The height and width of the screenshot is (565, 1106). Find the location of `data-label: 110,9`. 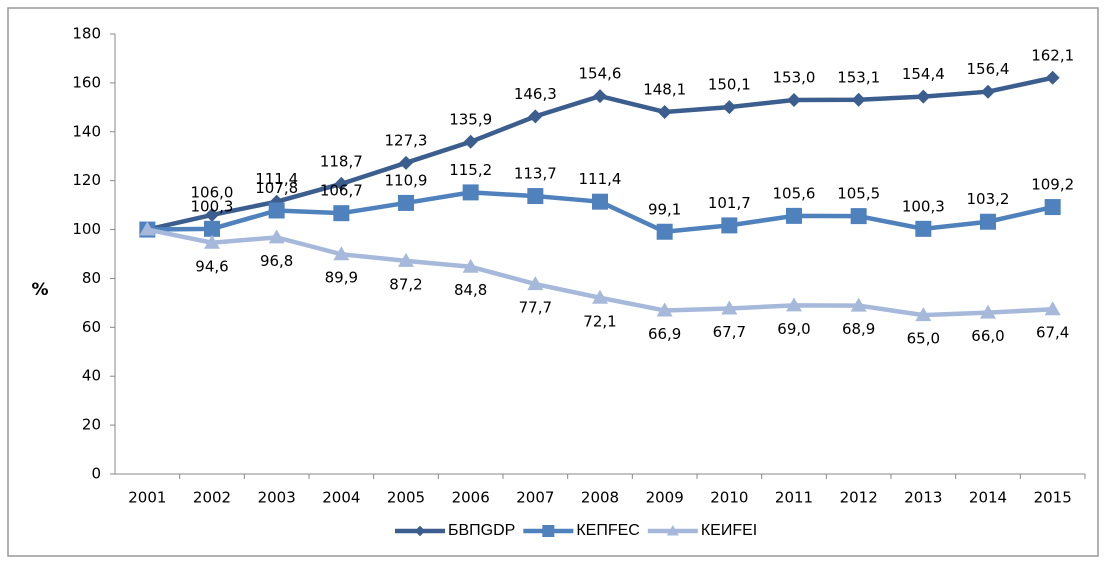

data-label: 110,9 is located at coordinates (406, 180).